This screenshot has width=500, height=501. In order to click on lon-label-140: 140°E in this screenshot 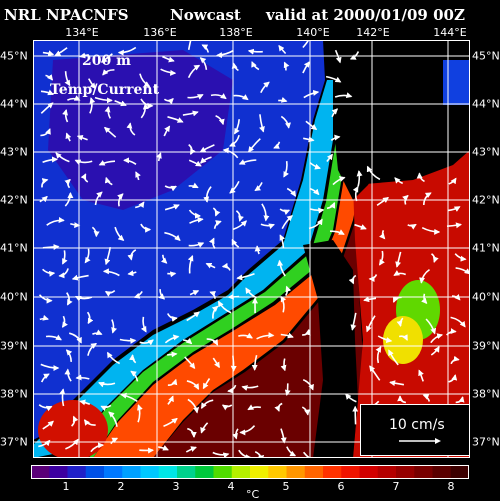, I will do `click(312, 32)`.